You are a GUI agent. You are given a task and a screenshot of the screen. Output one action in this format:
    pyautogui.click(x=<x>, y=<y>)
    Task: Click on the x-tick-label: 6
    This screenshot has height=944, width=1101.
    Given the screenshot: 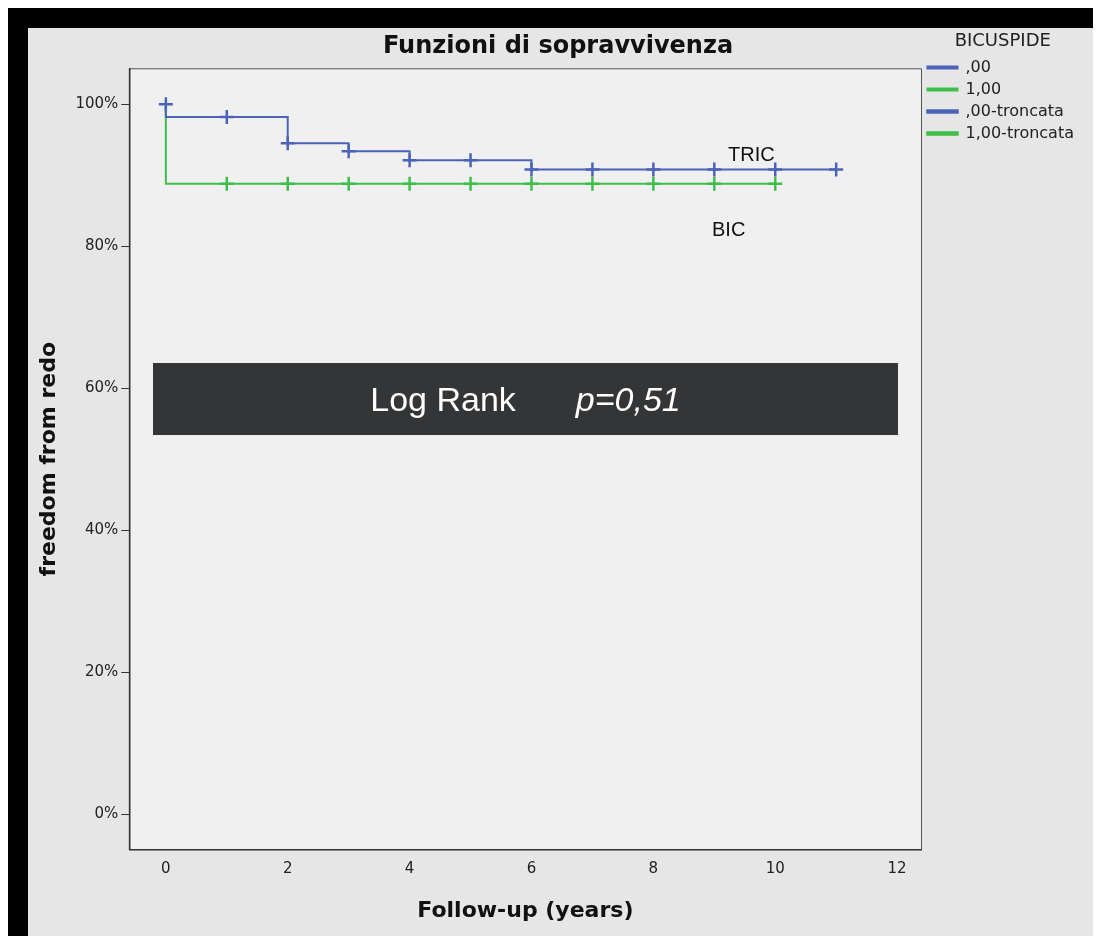 What is the action you would take?
    pyautogui.click(x=531, y=868)
    